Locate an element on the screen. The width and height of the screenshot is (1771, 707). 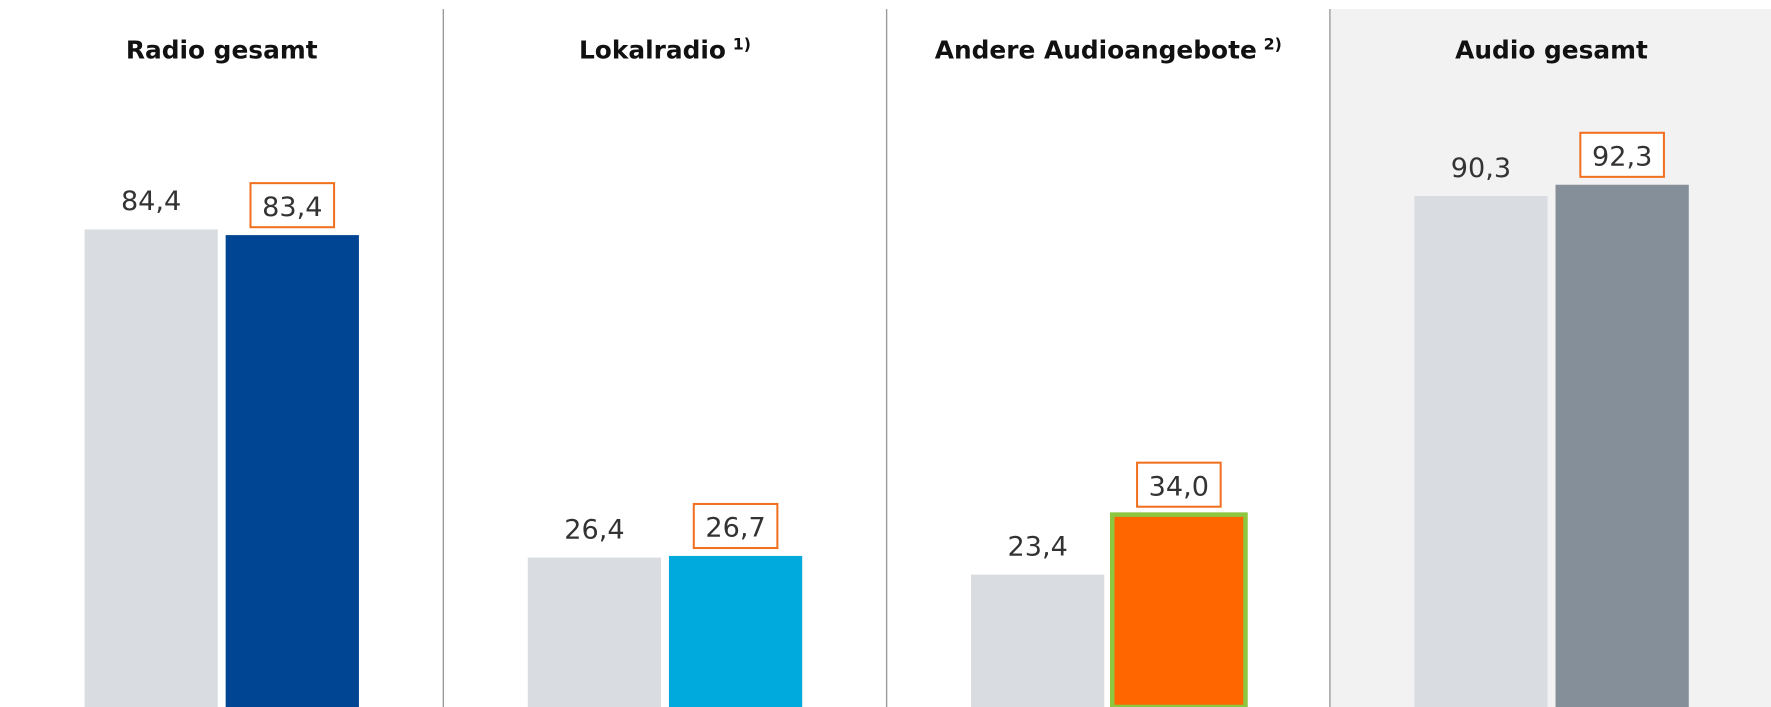
panel-title: Lokalradio 1) is located at coordinates (665, 50).